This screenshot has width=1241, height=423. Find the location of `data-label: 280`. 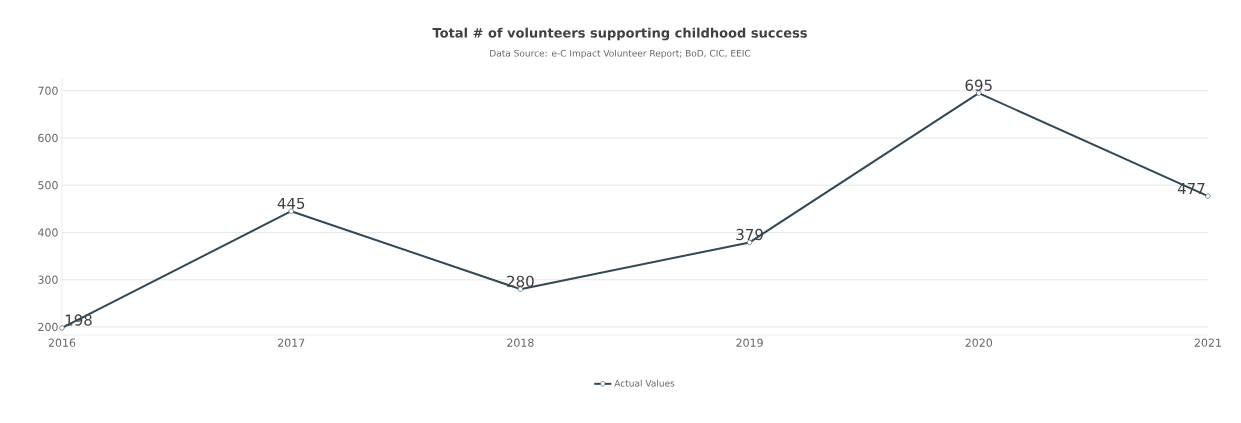

data-label: 280 is located at coordinates (520, 281).